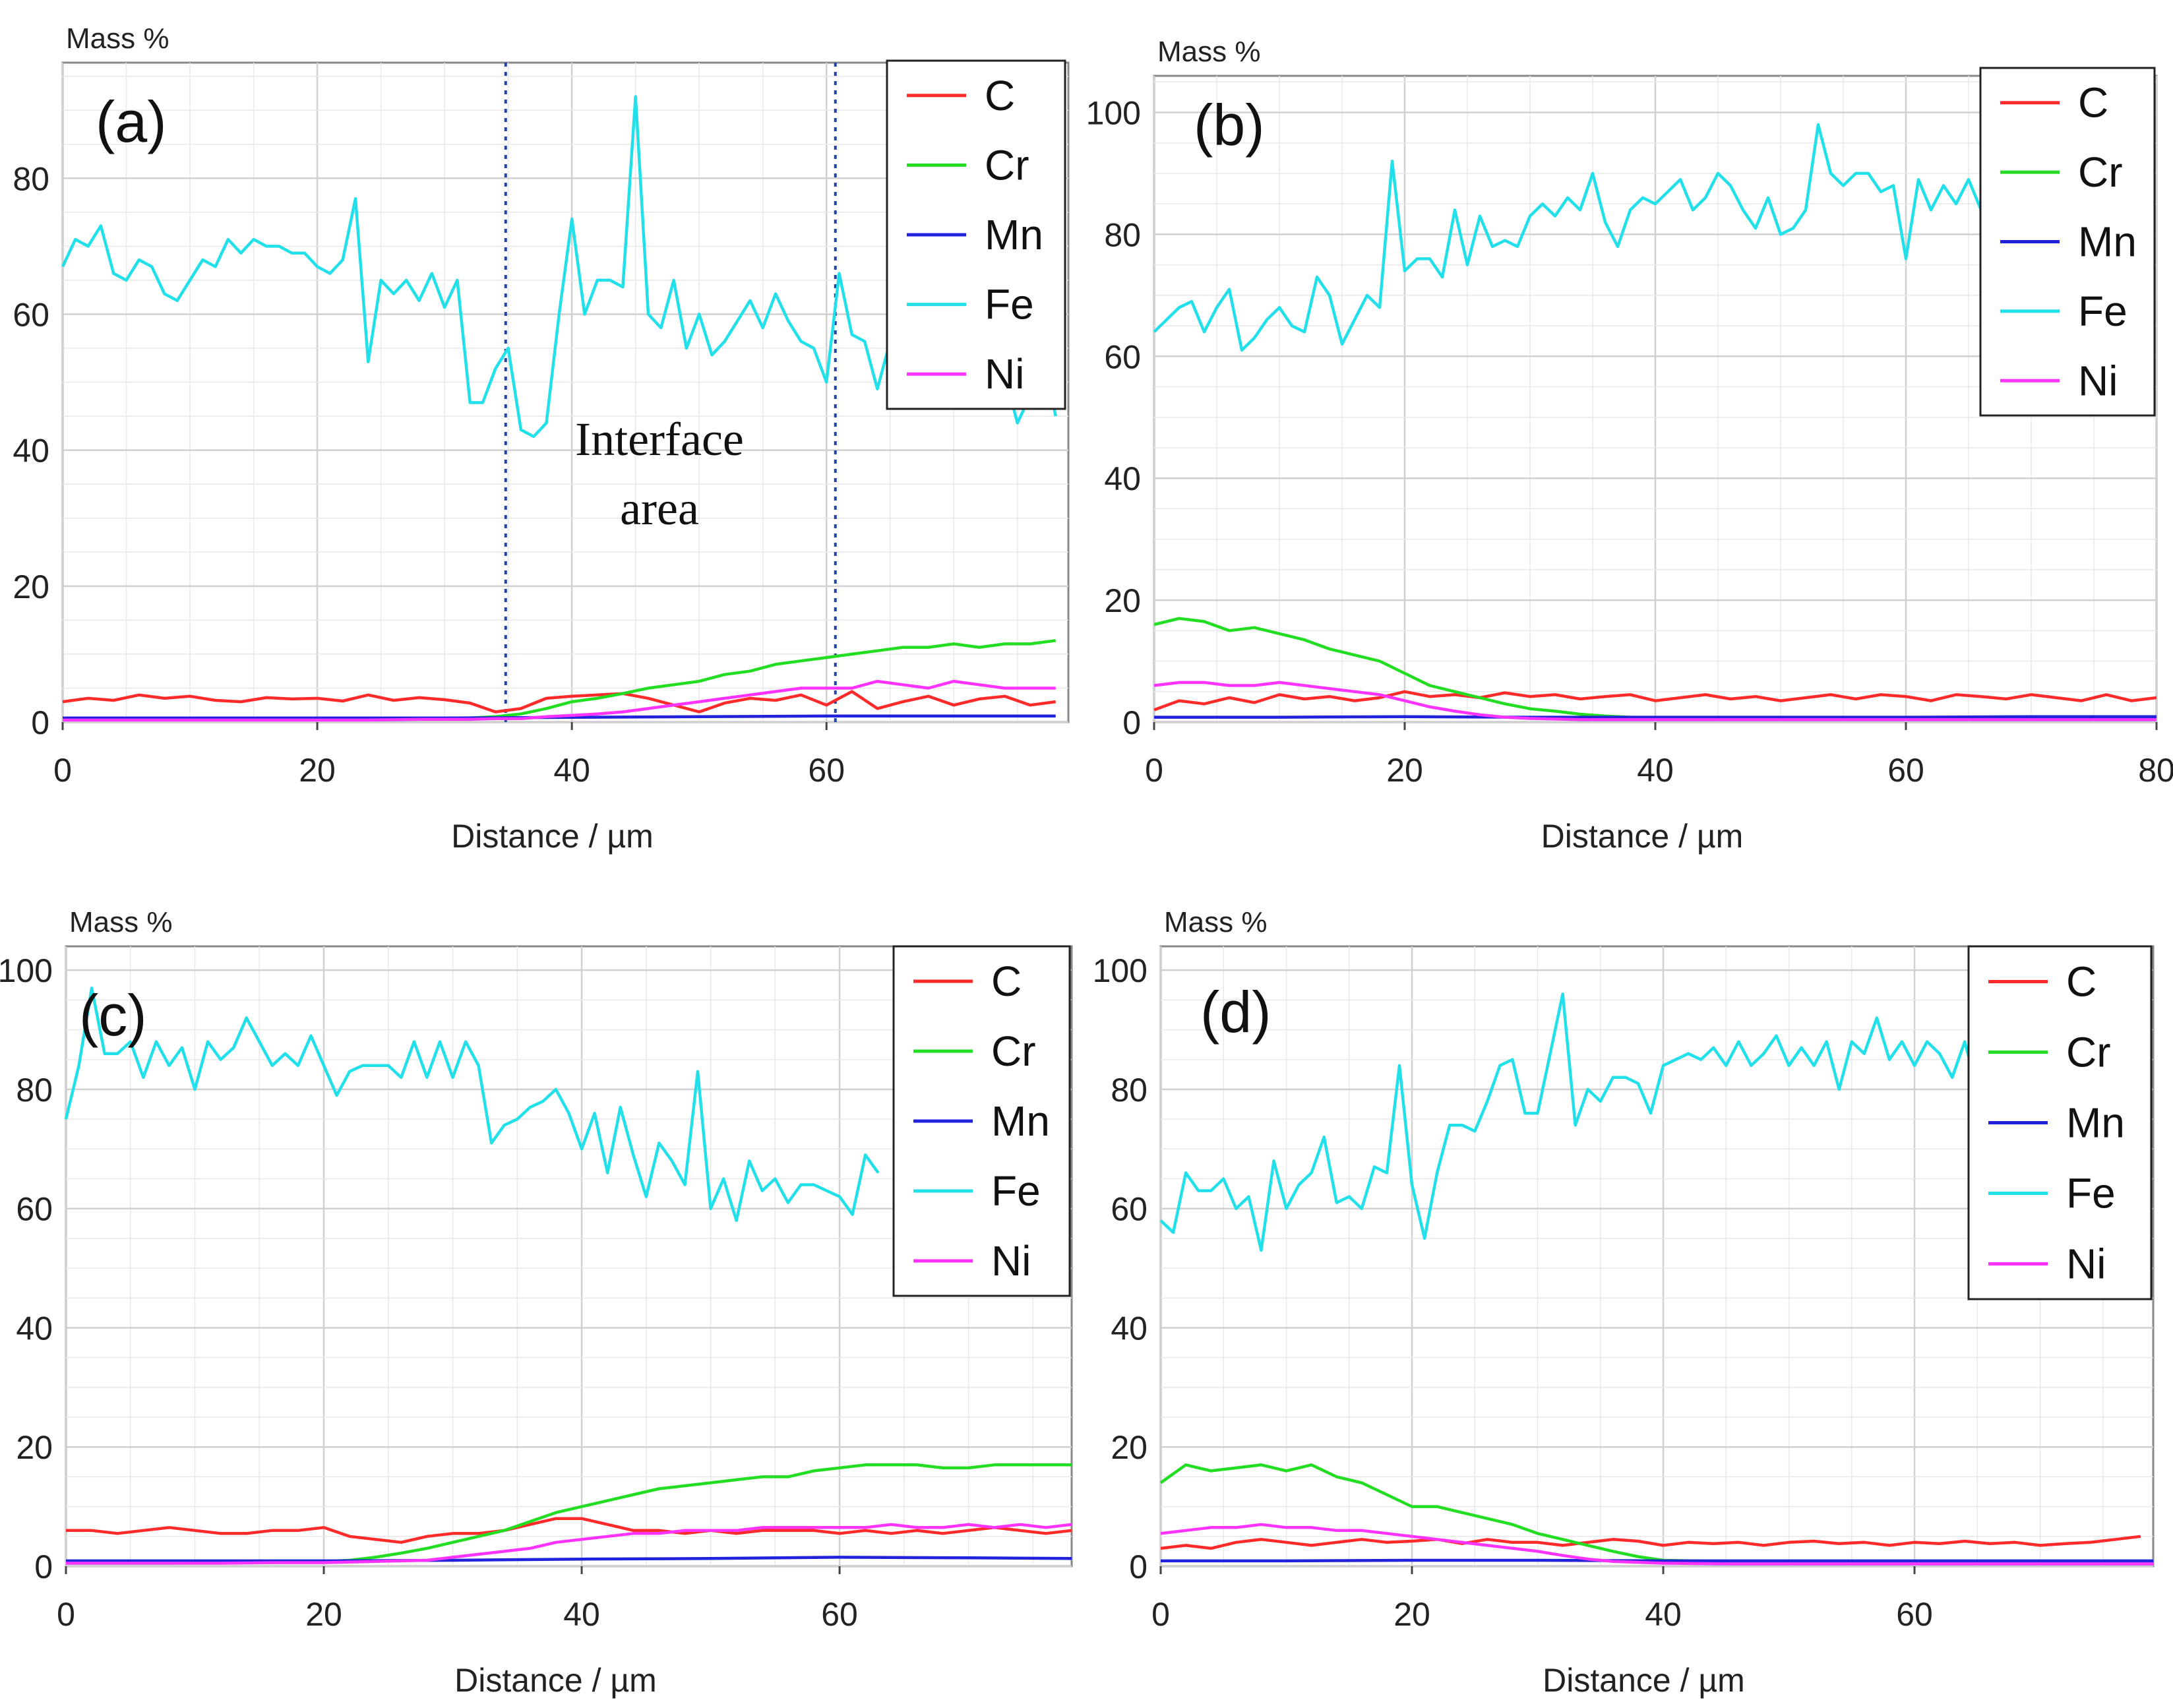 Image resolution: width=2173 pixels, height=1708 pixels. What do you see at coordinates (131, 122) in the screenshot?
I see `panel-label: (a)` at bounding box center [131, 122].